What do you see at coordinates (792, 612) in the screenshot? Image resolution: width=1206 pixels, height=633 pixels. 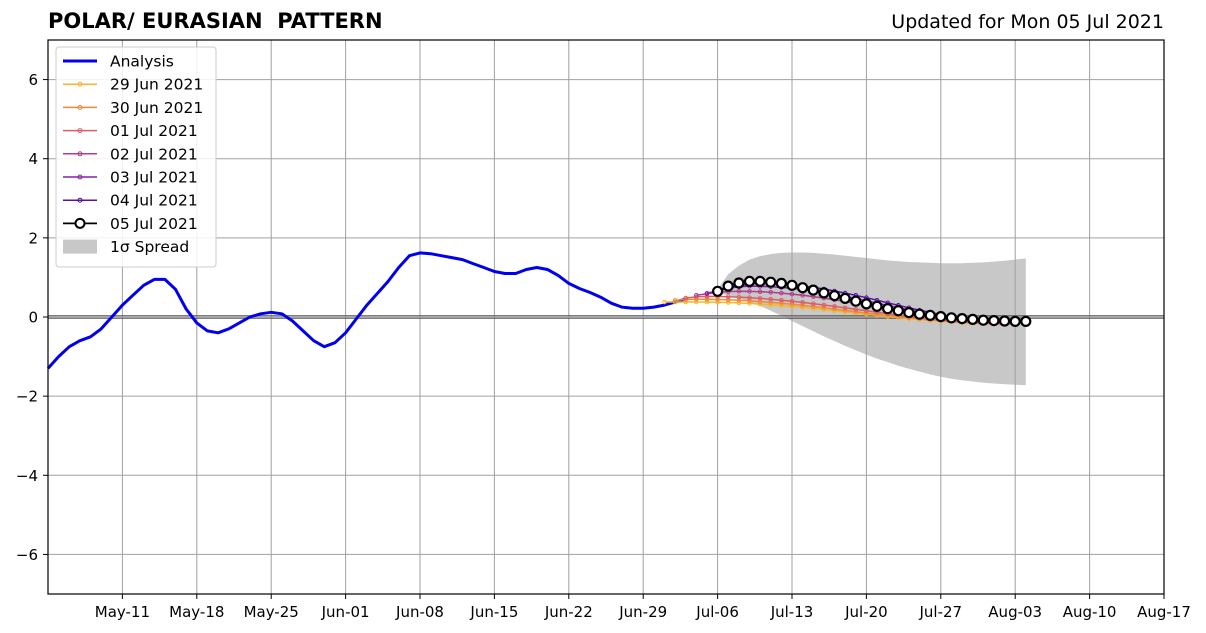 I see `x-tick-label: Jul-13` at bounding box center [792, 612].